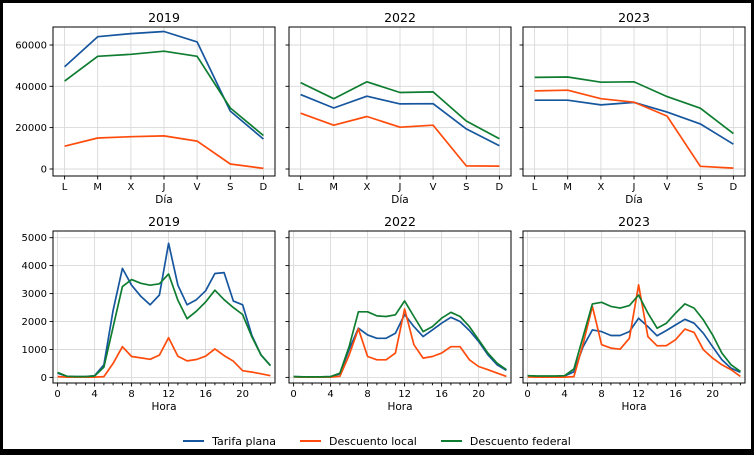 This screenshot has width=754, height=455. Describe the element at coordinates (520, 441) in the screenshot. I see `legend-label: Descuento federal` at that location.